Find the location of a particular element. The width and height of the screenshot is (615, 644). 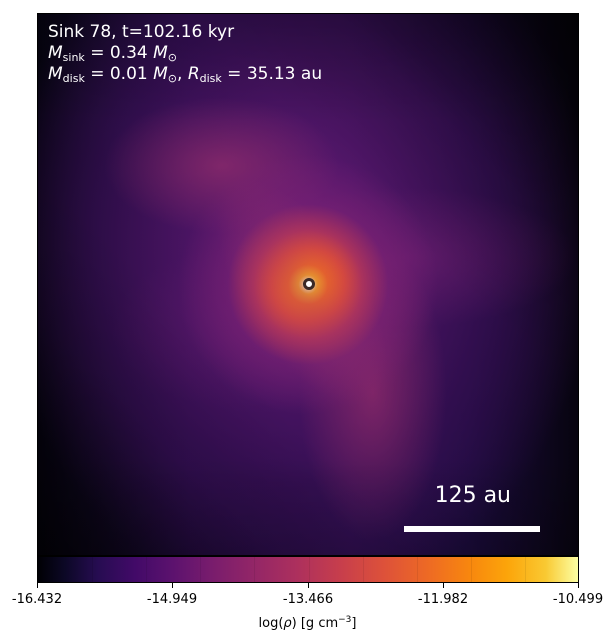

disk-radius-value: = 35.13 au is located at coordinates (272, 74).